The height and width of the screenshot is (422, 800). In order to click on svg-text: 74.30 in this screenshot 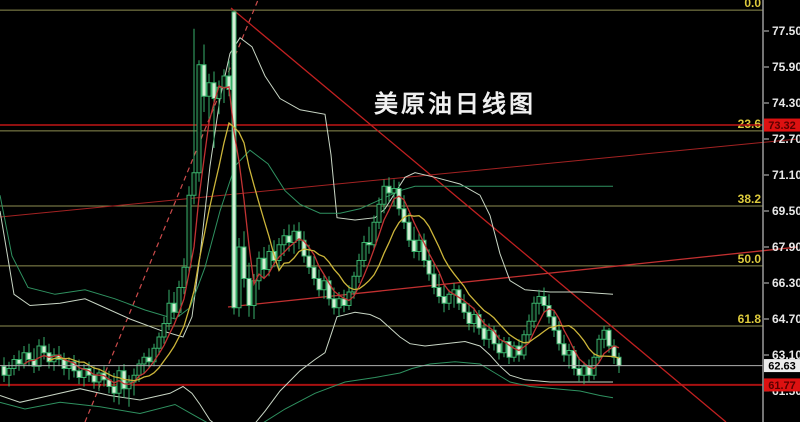, I will do `click(786, 103)`.